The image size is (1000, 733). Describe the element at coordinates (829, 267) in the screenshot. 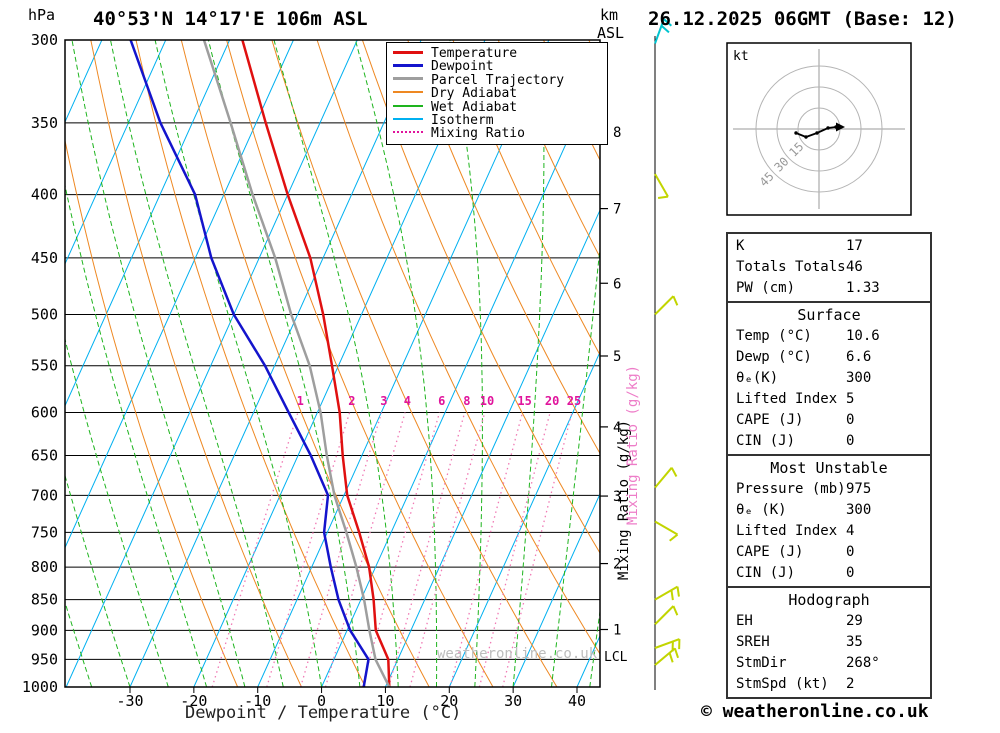

I see `stats-block: K 17 Totals Totals 46 PW (cm) 1.33` at that location.